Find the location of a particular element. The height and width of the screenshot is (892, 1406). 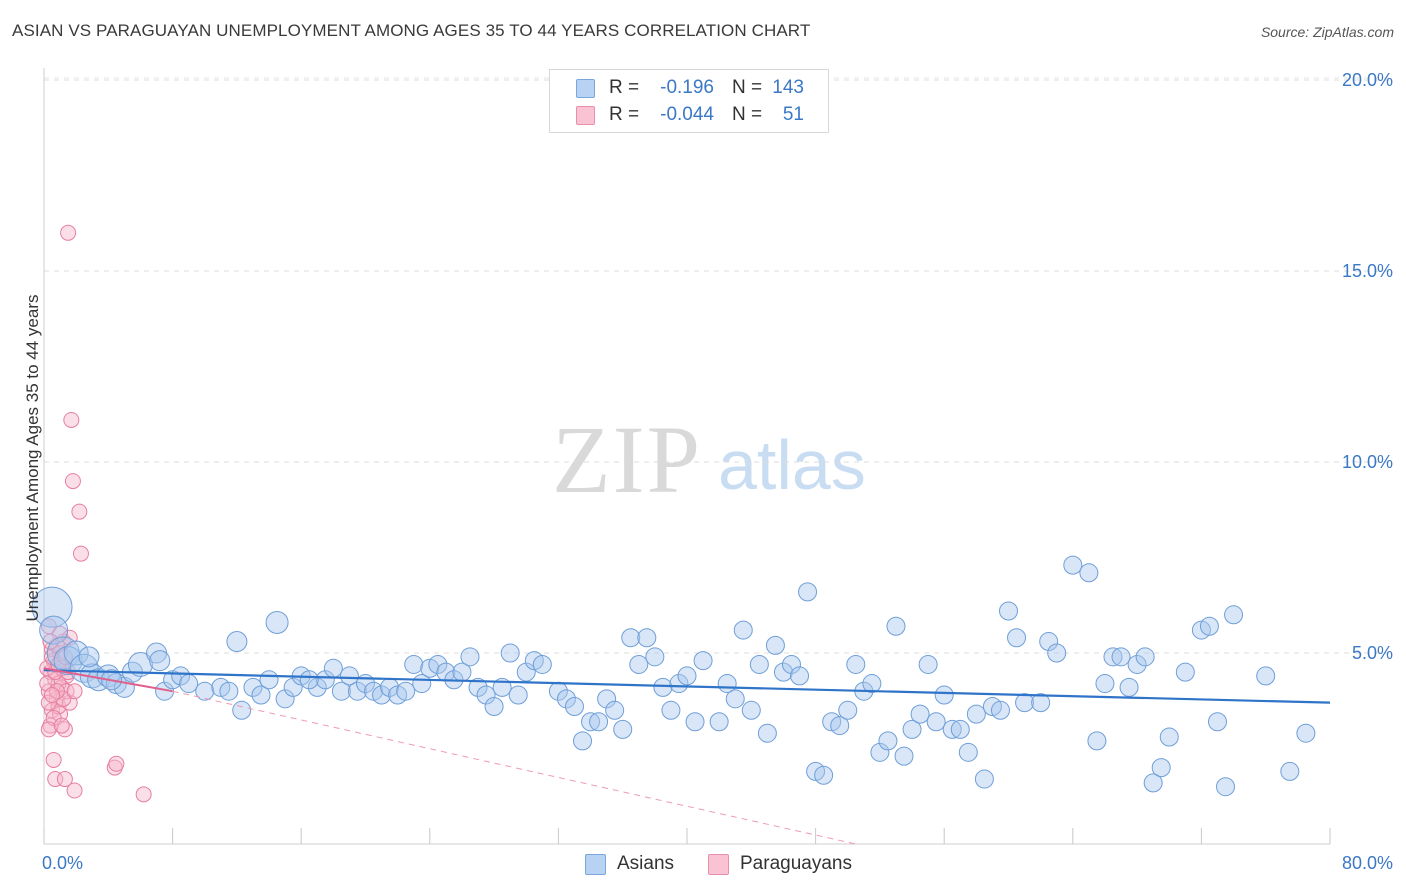

watermark: ZIP atlas is located at coordinates (709, 459).